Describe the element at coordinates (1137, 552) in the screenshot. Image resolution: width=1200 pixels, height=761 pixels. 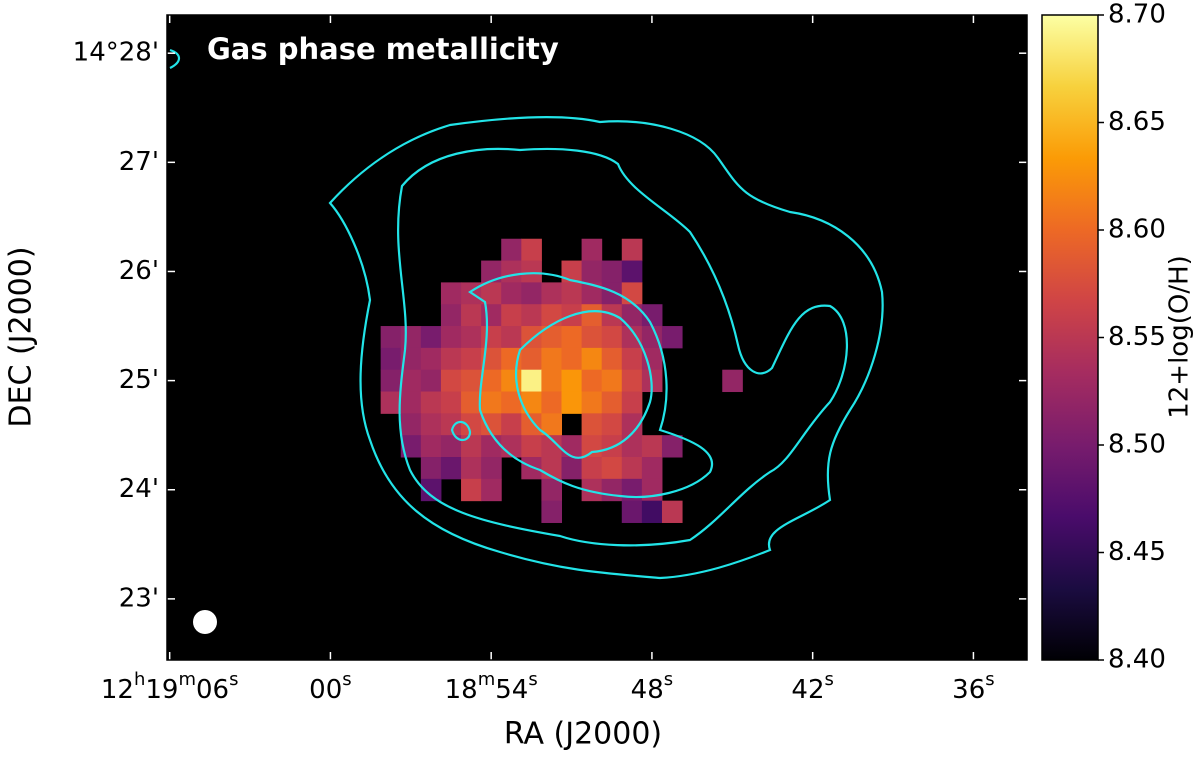
I see `colorbar-tick-label: 8.45` at that location.